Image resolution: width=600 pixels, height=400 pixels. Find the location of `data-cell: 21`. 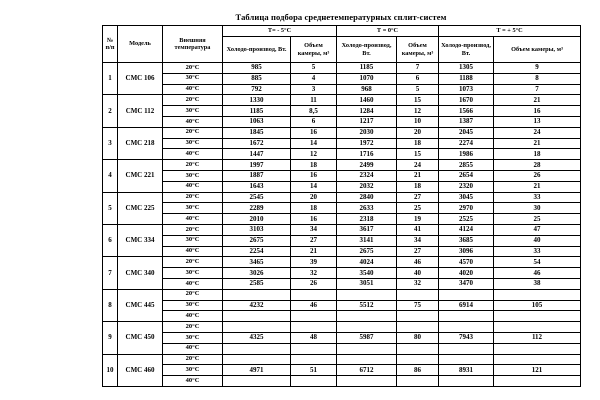

data-cell: 21 is located at coordinates (537, 186).